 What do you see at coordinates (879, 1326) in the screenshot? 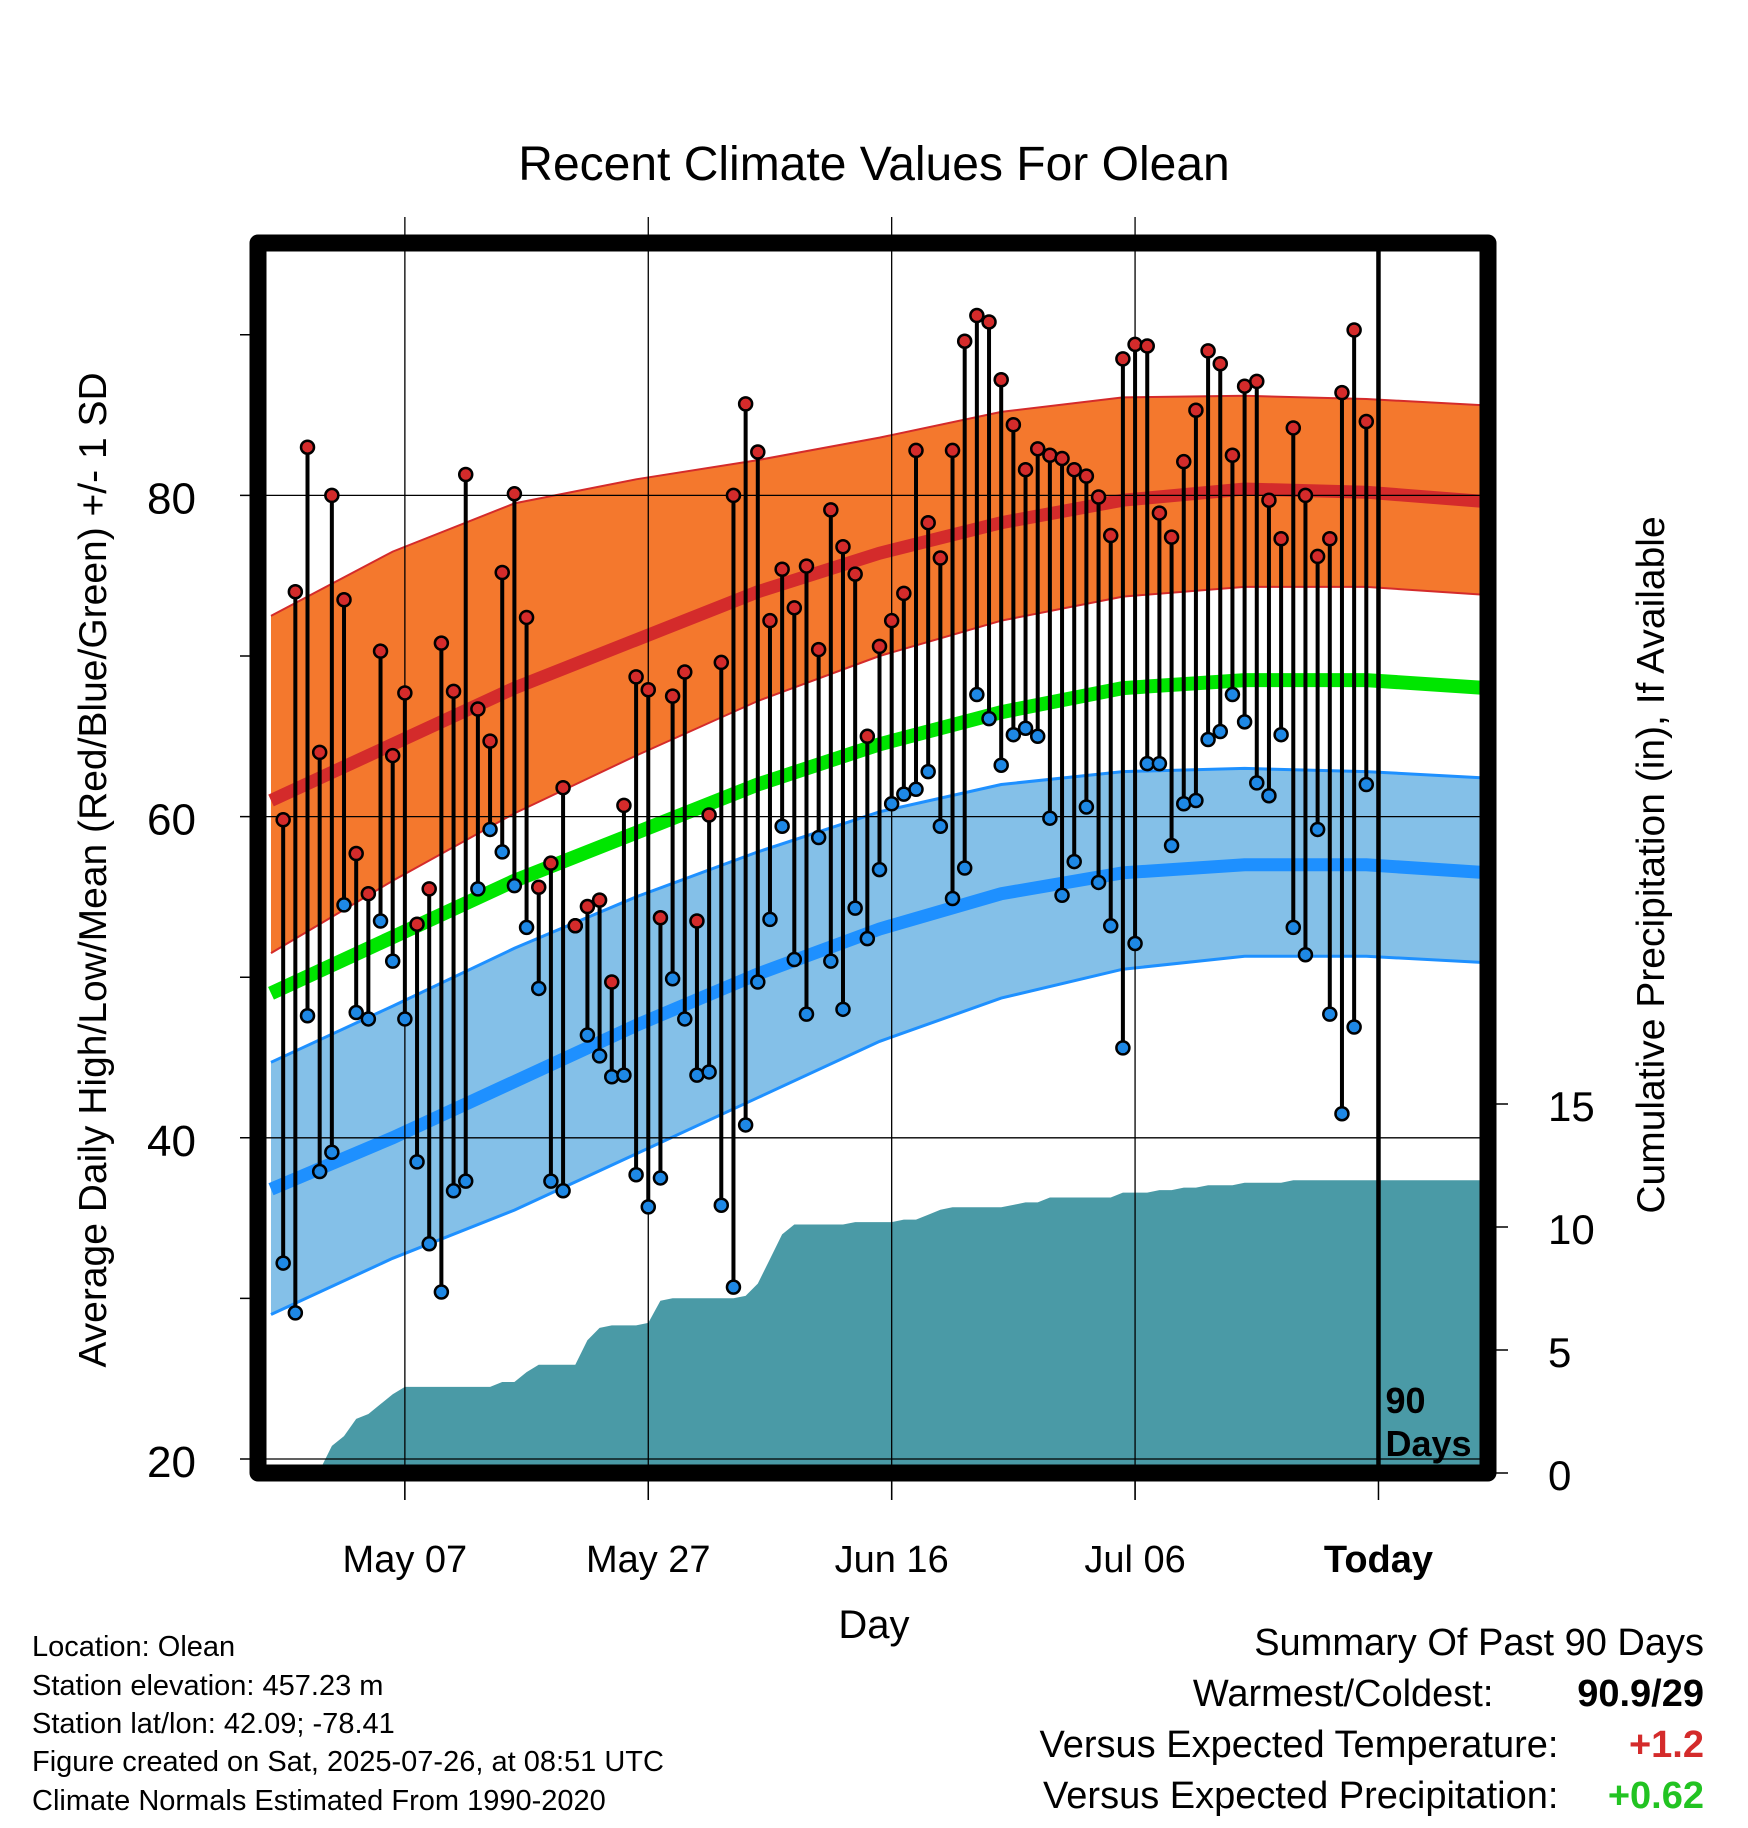
I see `precip-area` at bounding box center [879, 1326].